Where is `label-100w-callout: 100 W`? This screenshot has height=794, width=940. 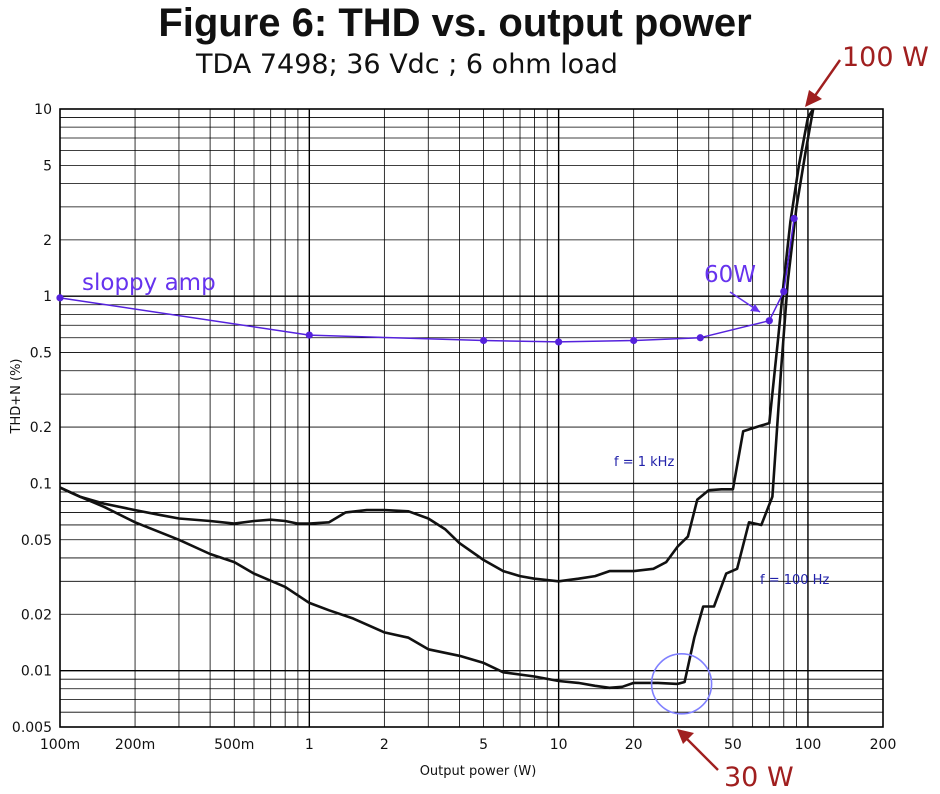
label-100w-callout: 100 W is located at coordinates (885, 57).